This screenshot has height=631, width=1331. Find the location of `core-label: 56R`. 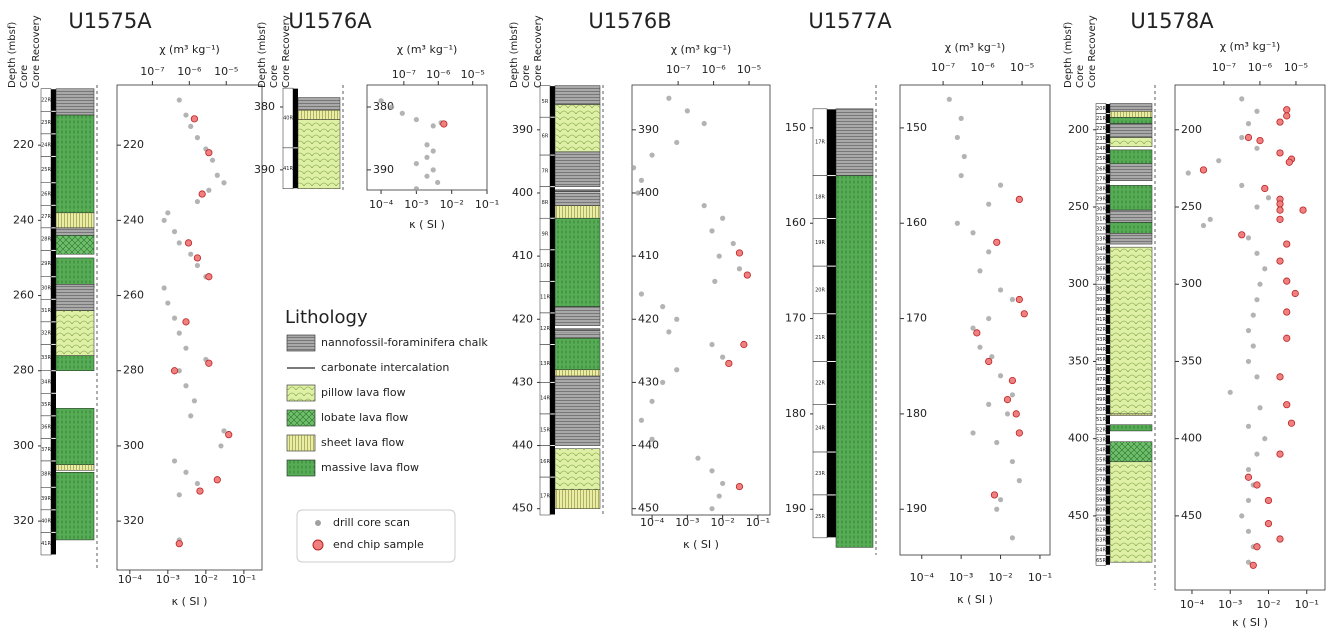

core-label: 56R is located at coordinates (1101, 470).